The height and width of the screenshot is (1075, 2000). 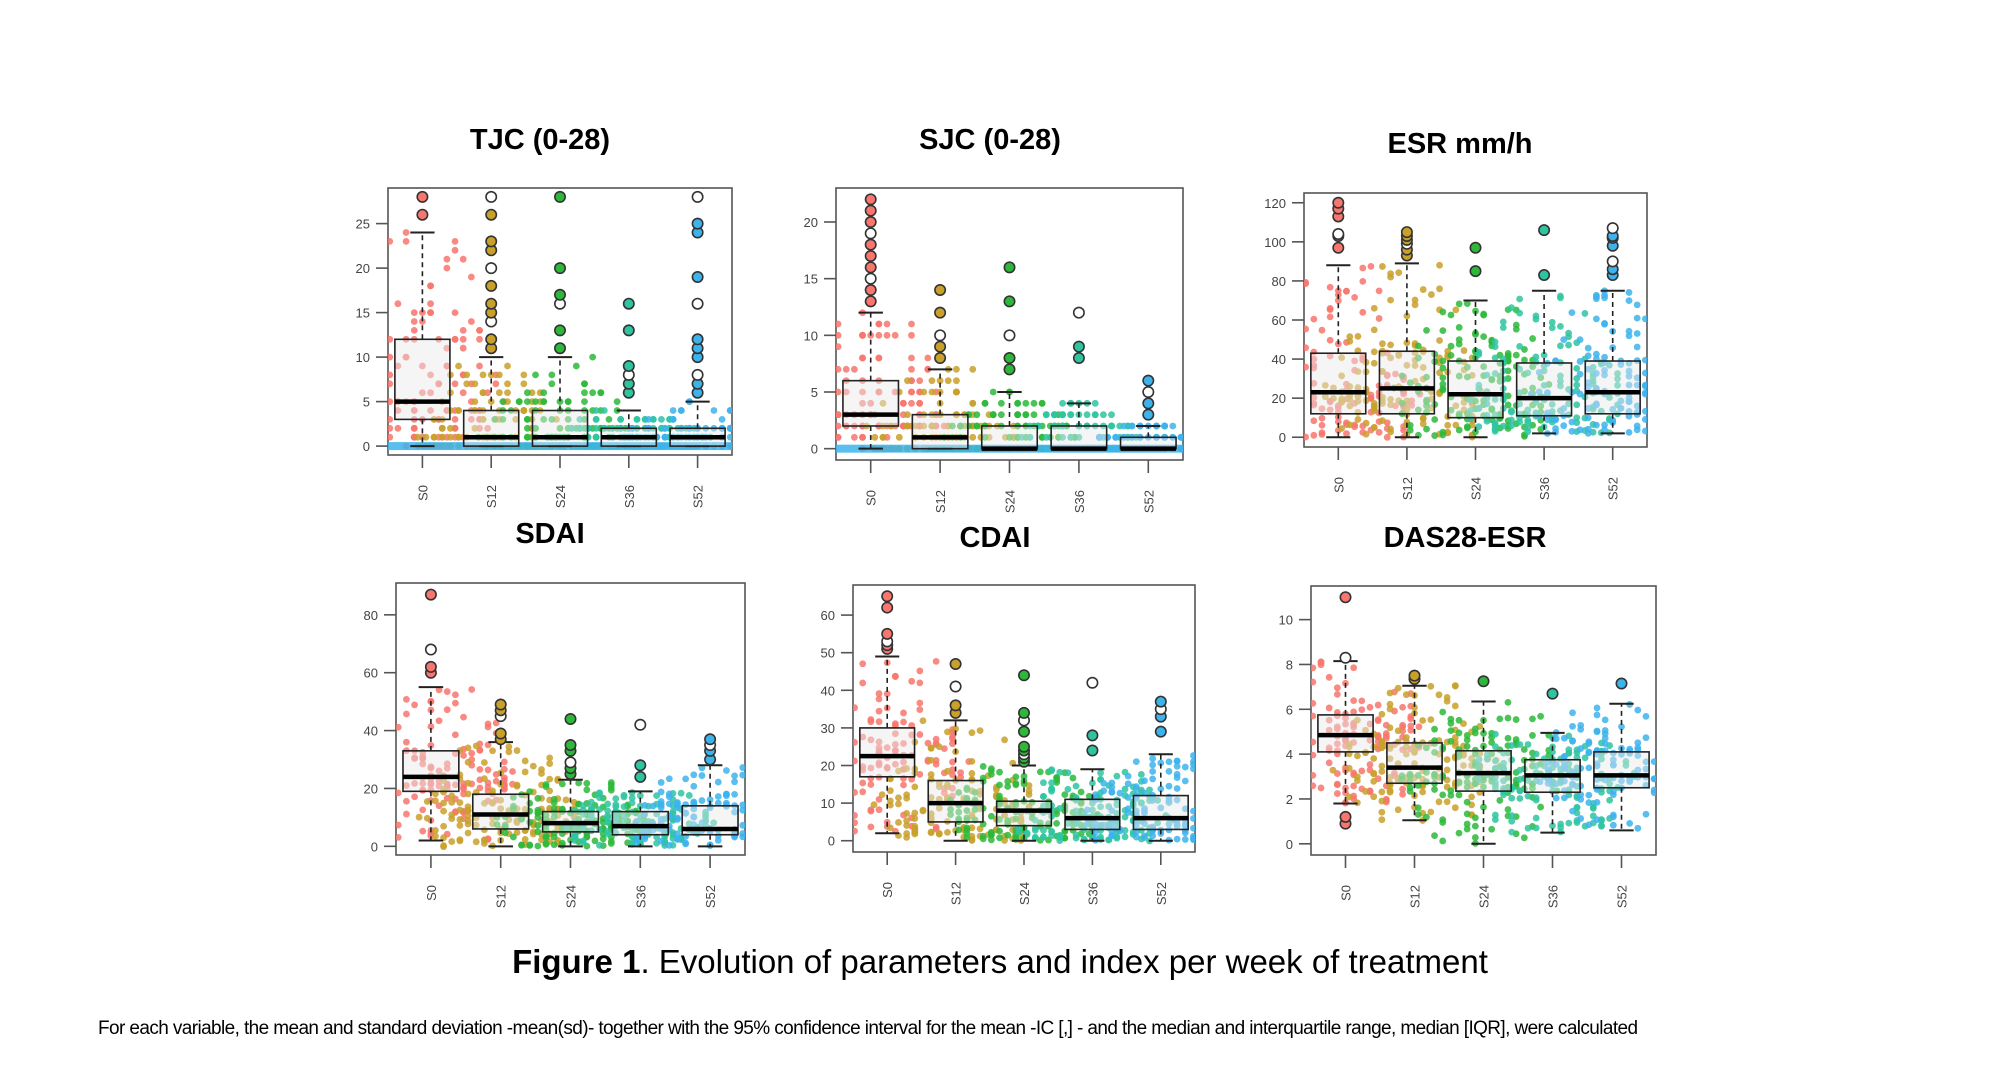 What do you see at coordinates (1552, 760) in the screenshot?
I see `box-s36` at bounding box center [1552, 760].